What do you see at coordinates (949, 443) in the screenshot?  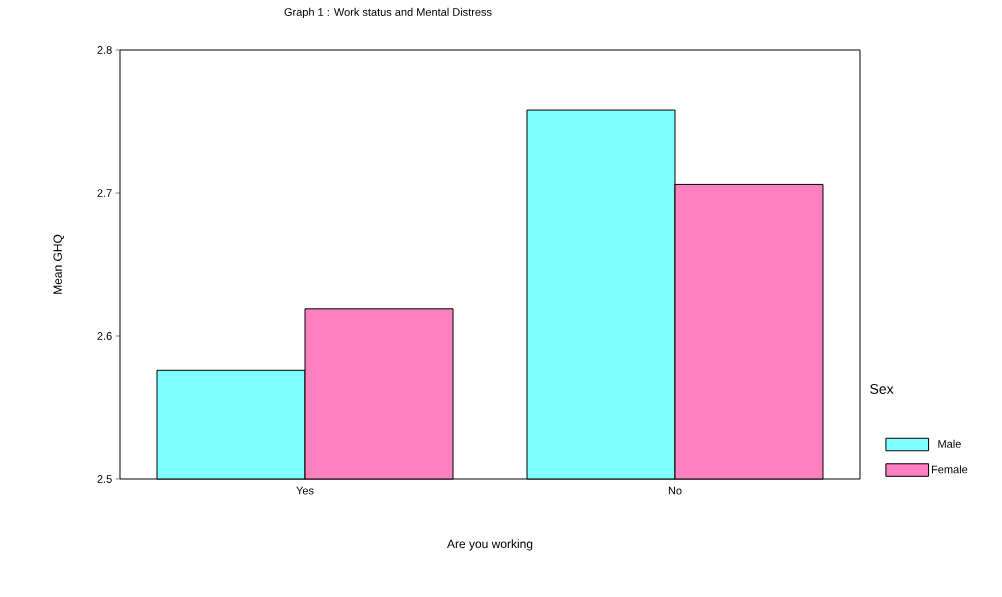 I see `legend-label: Male` at bounding box center [949, 443].